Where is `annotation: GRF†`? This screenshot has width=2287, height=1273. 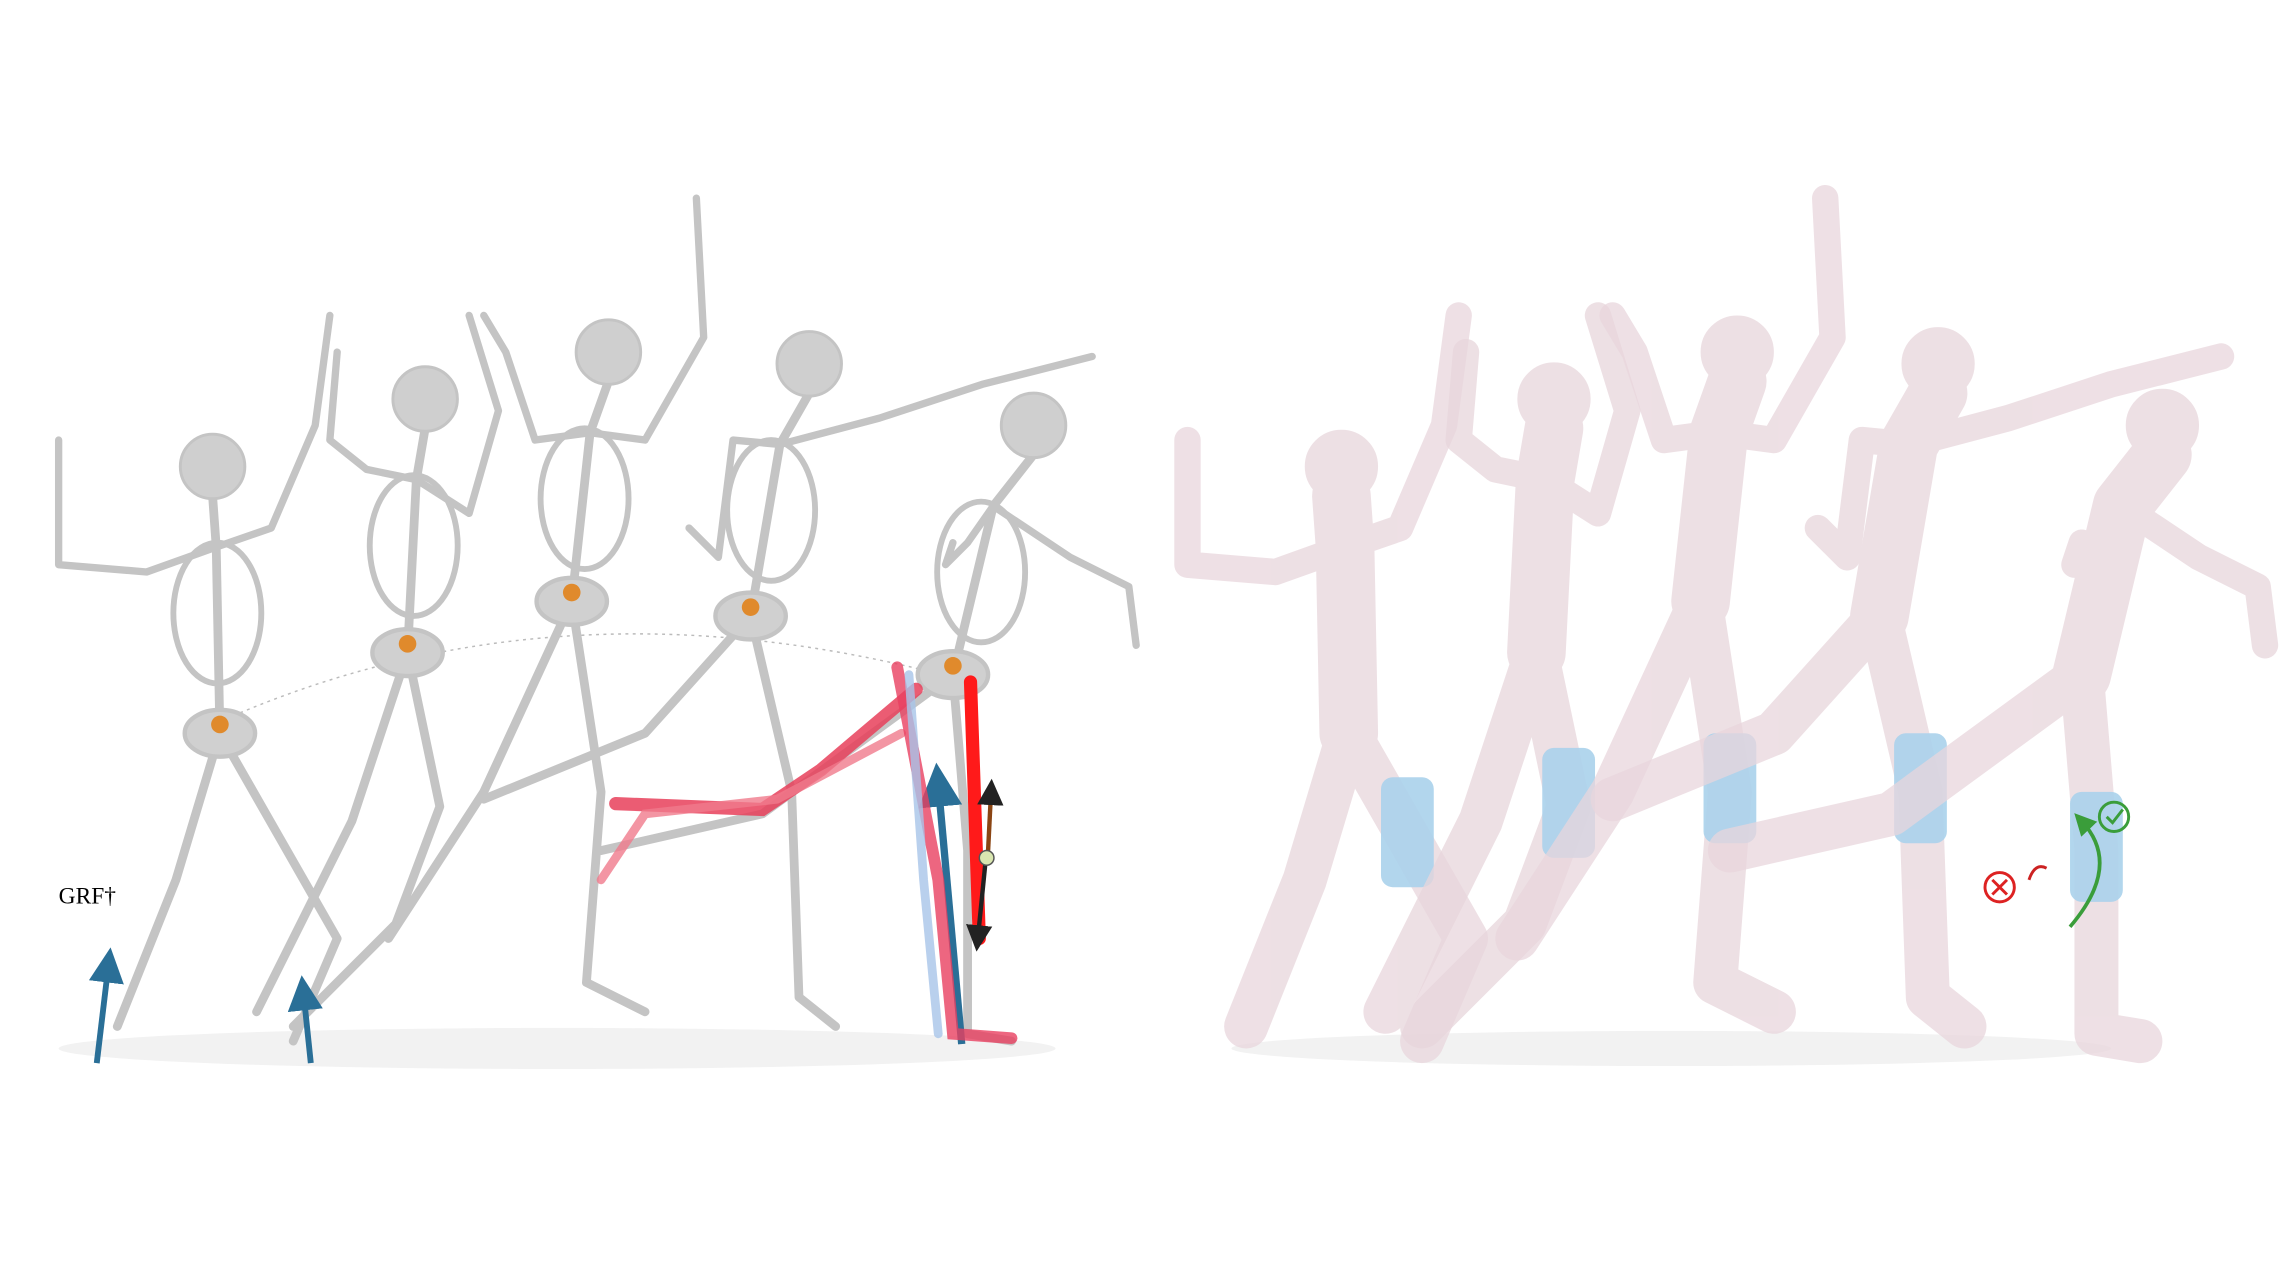 annotation: GRF† is located at coordinates (87, 896).